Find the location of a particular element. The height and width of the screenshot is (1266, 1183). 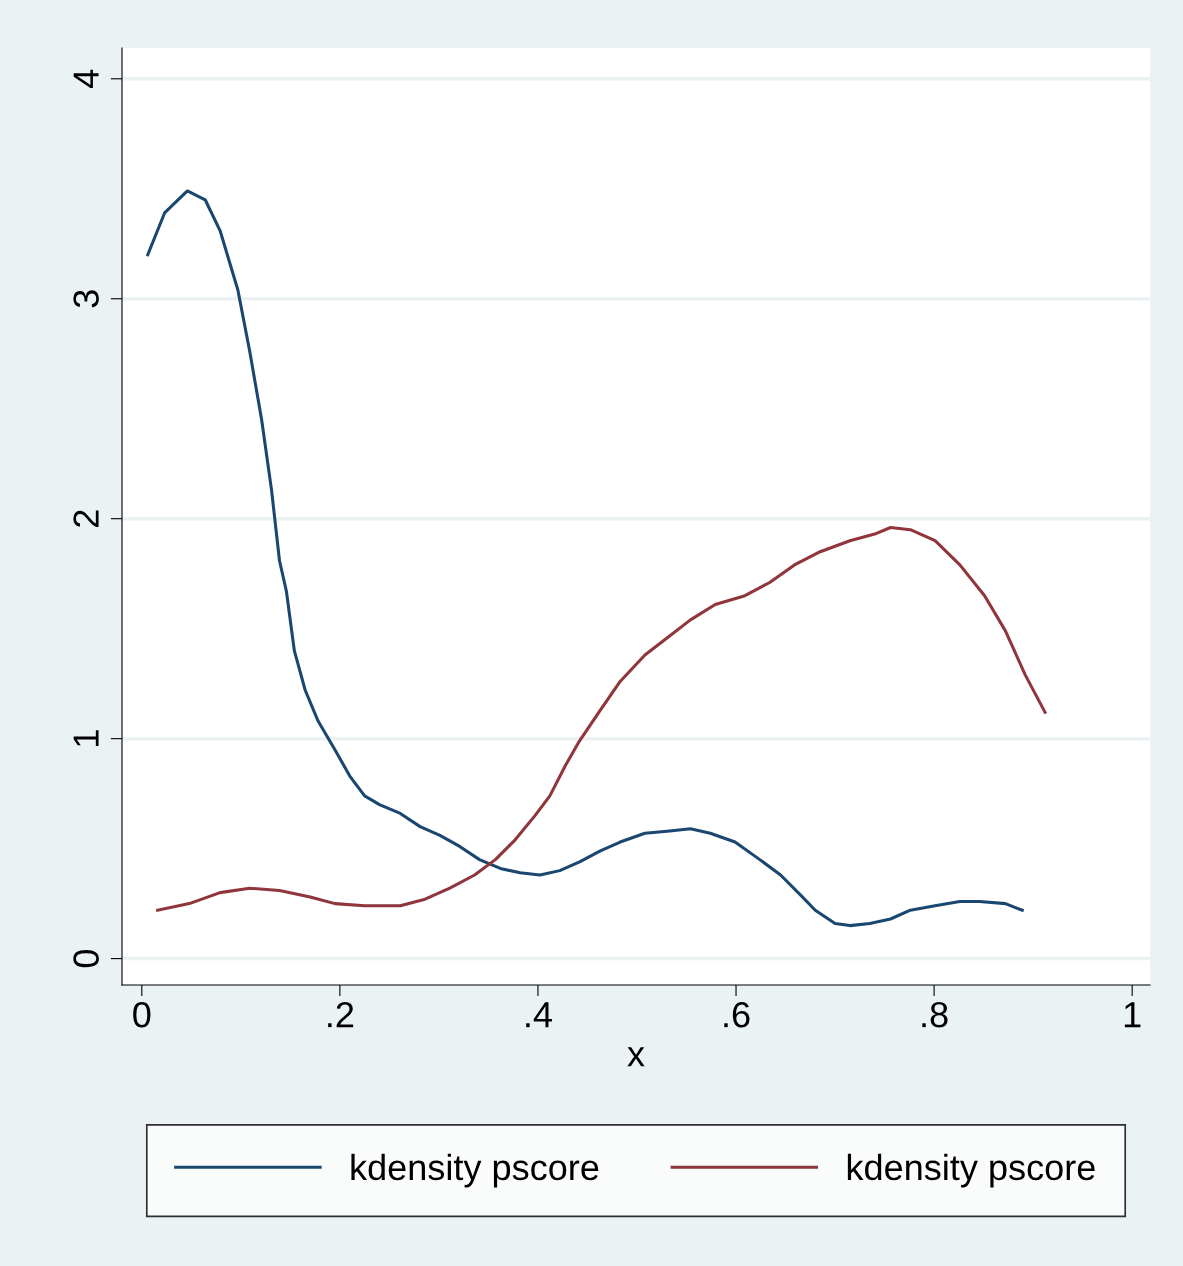

x-tick-label: 0 is located at coordinates (142, 1014).